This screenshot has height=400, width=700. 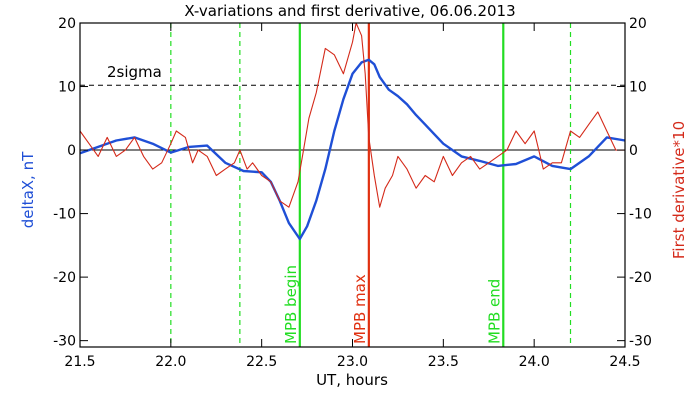 What do you see at coordinates (64, 342) in the screenshot?
I see `y-tick-label-0: -30` at bounding box center [64, 342].